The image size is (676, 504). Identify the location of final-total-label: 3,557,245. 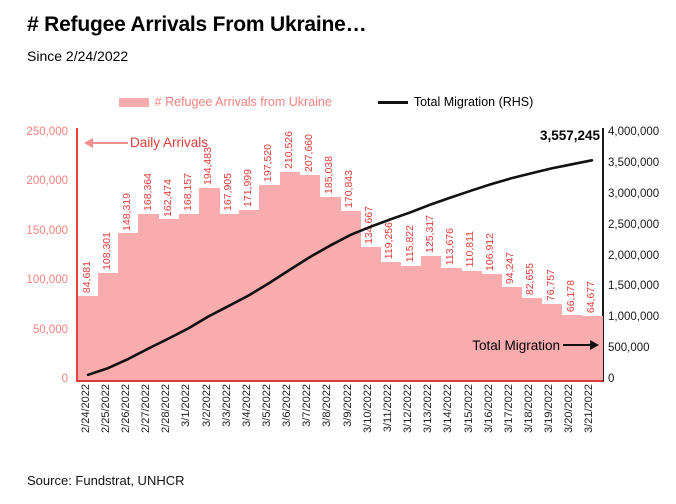
(569, 135).